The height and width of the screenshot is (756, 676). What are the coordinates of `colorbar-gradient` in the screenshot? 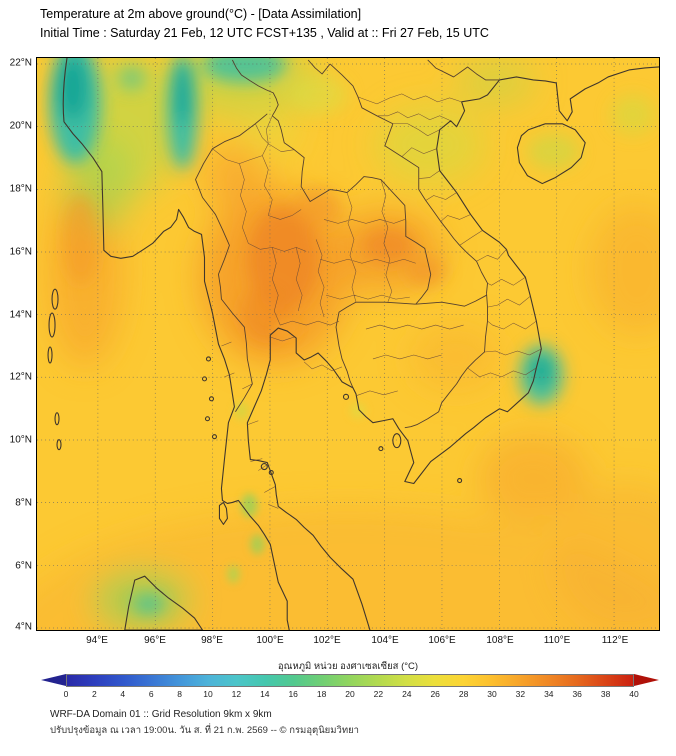 It's located at (350, 680).